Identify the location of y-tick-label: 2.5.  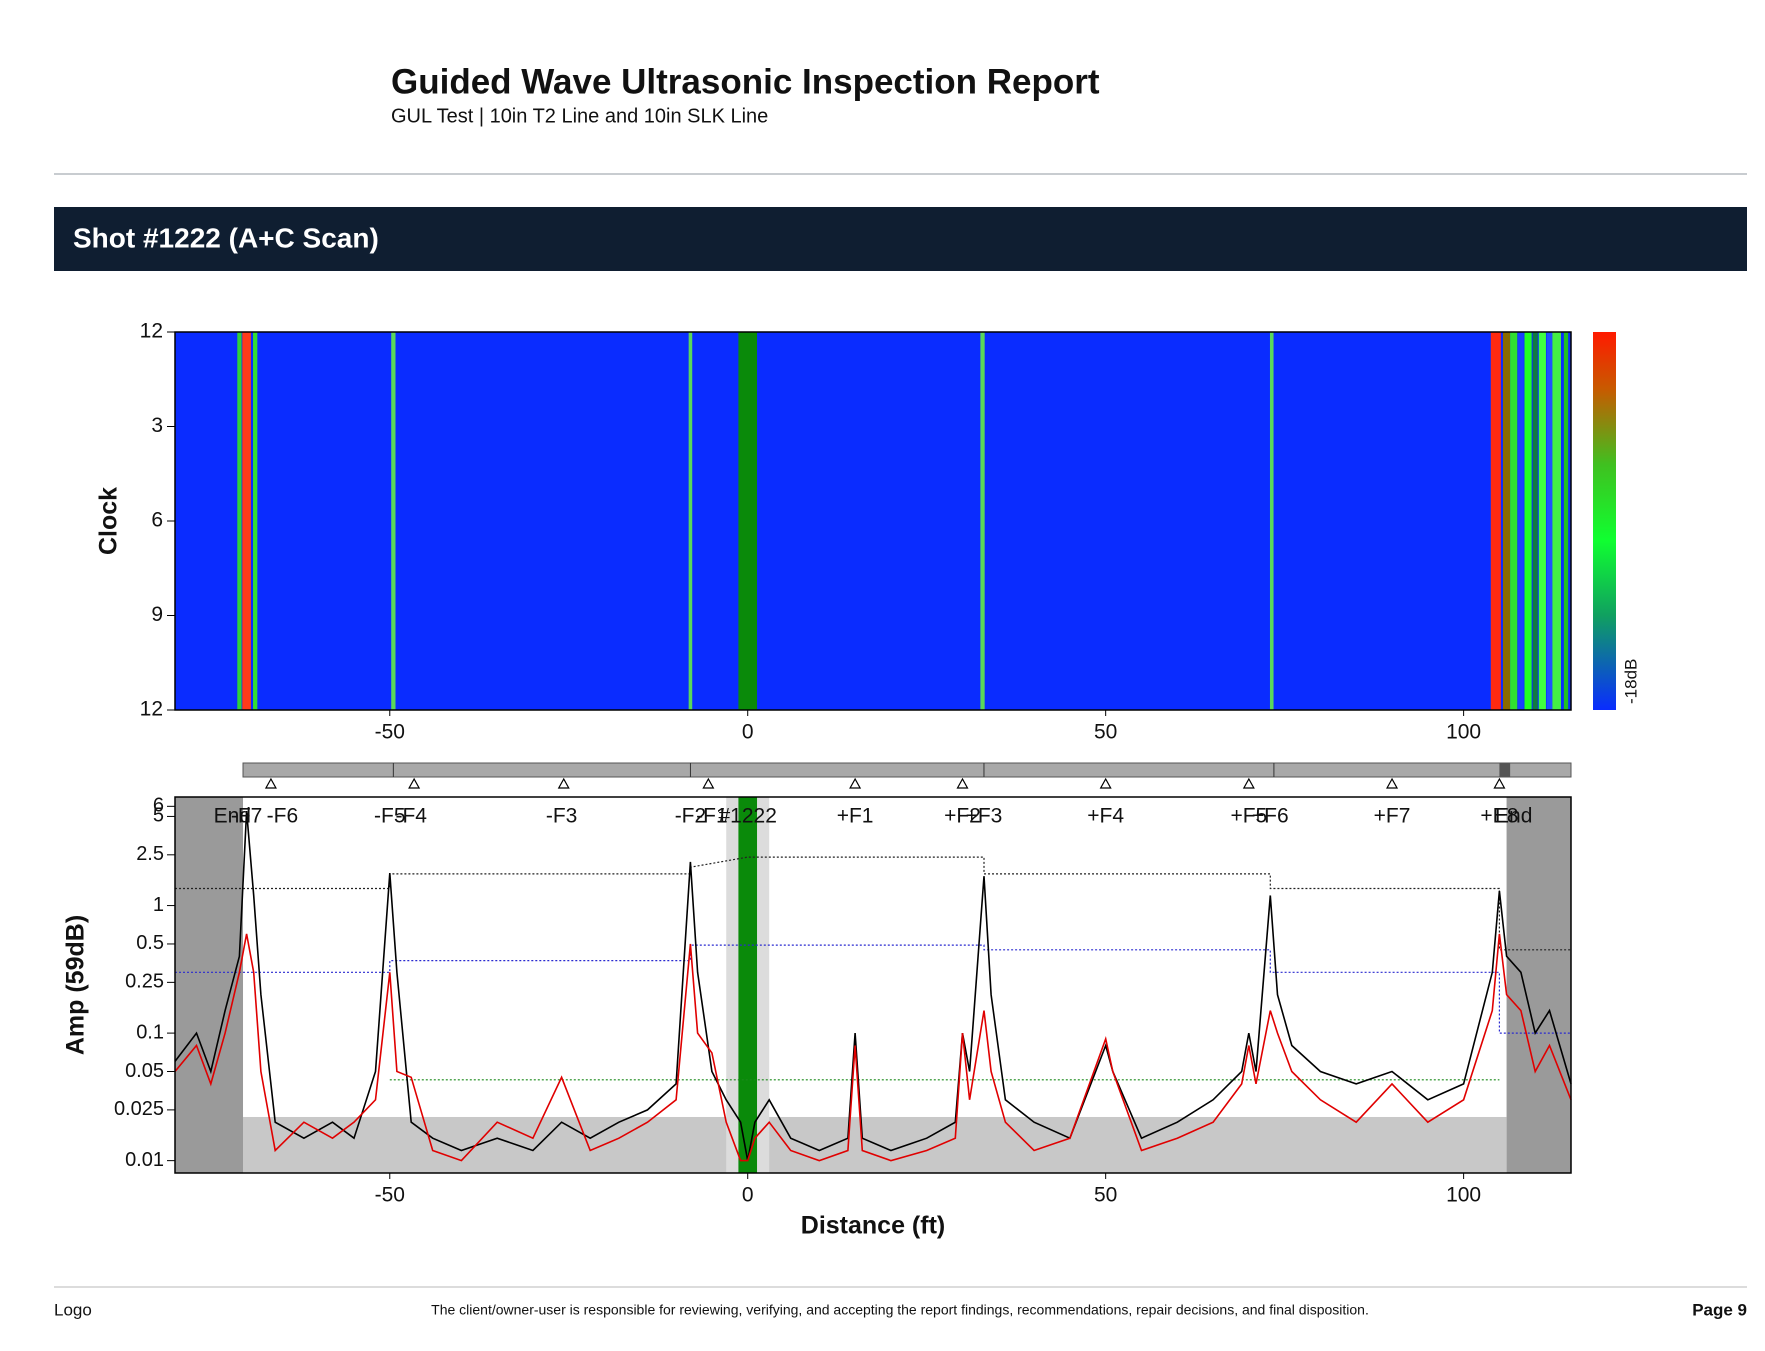
(150, 854).